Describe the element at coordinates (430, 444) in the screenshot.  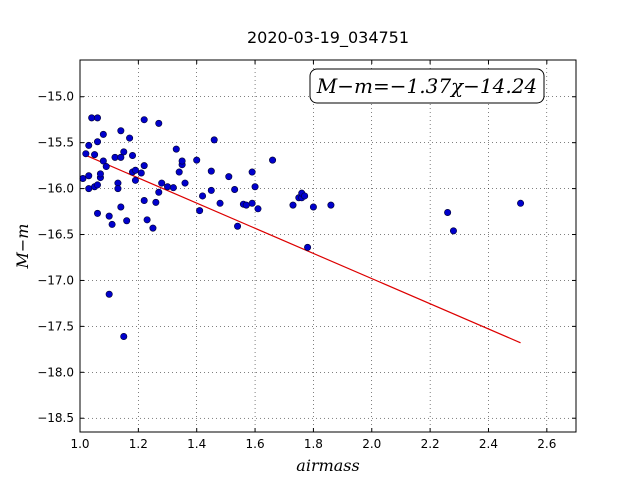
I see `x-tick-label: 2.2` at that location.